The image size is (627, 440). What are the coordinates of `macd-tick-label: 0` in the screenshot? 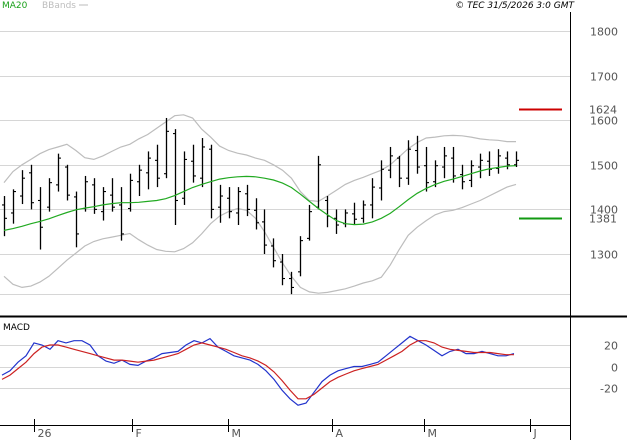 It's located at (614, 368).